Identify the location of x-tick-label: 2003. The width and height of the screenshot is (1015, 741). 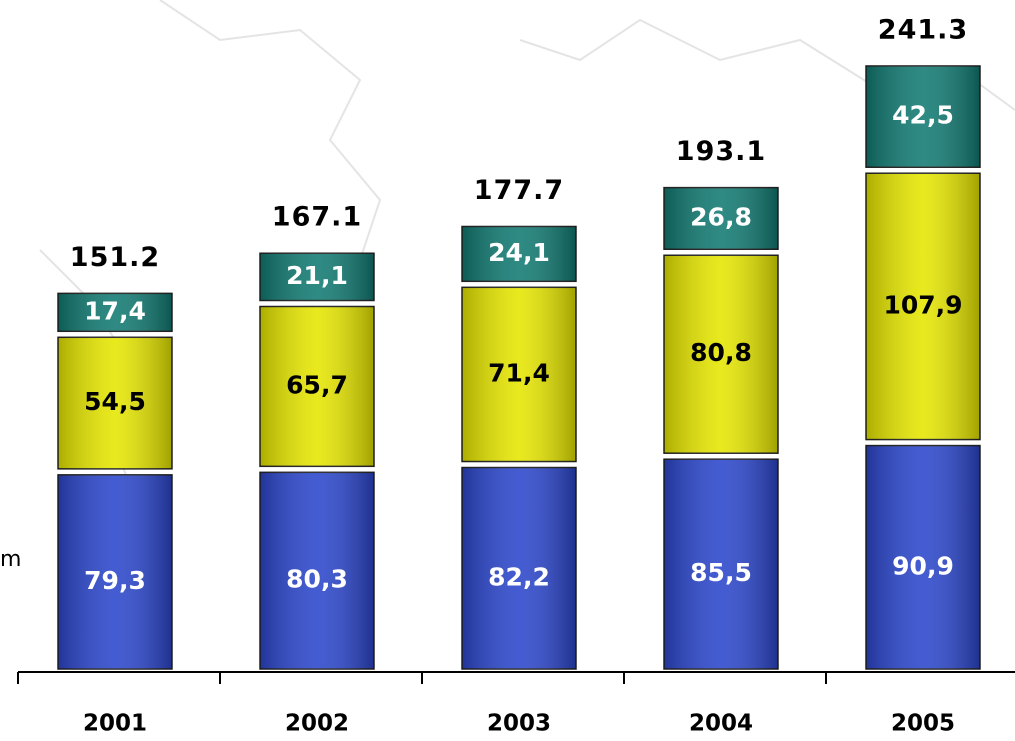
(519, 724).